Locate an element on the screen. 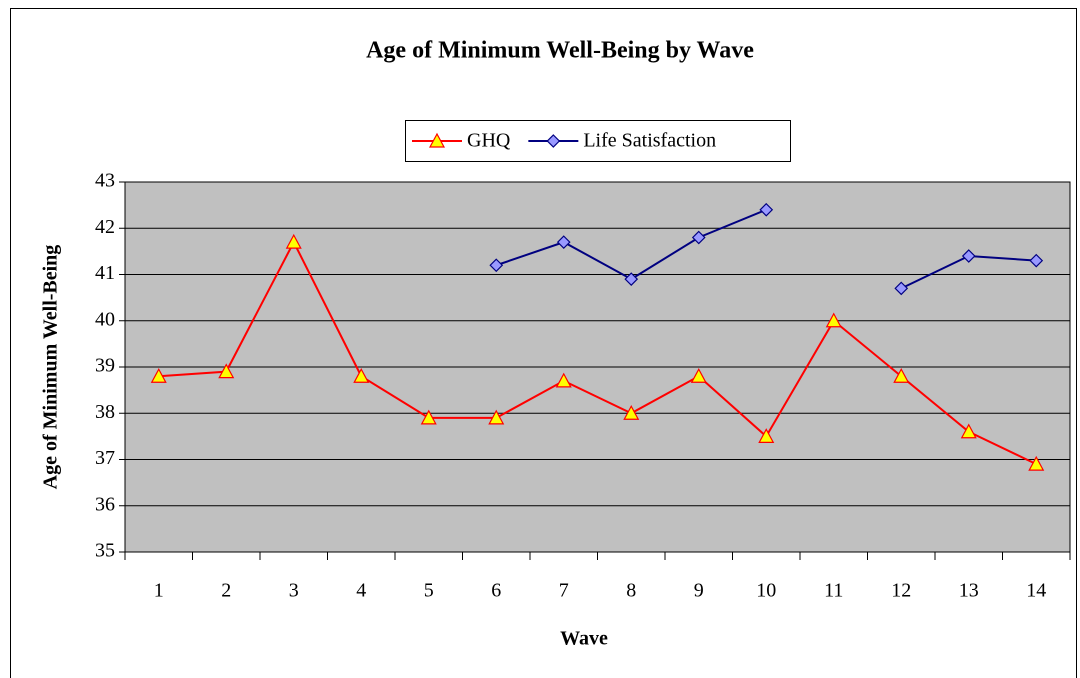  y-tick-label: 35 is located at coordinates (105, 551).